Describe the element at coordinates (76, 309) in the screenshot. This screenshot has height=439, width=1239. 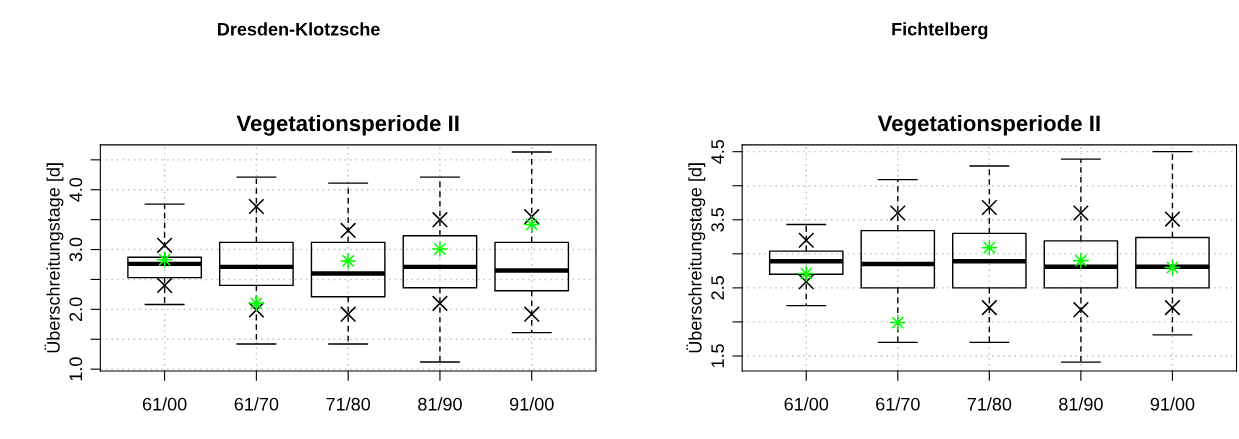
I see `y-tick-label: 2.0` at that location.